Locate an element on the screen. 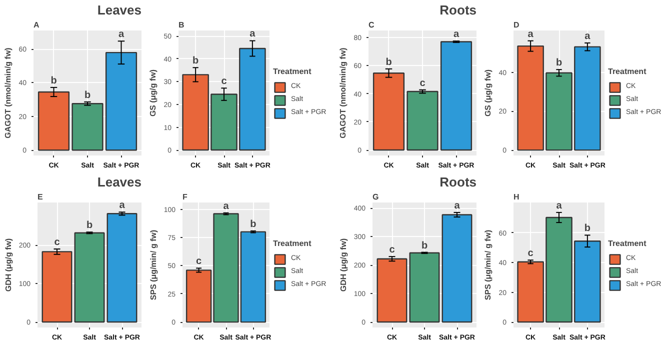 The image size is (669, 345). chart-title: D is located at coordinates (517, 25).